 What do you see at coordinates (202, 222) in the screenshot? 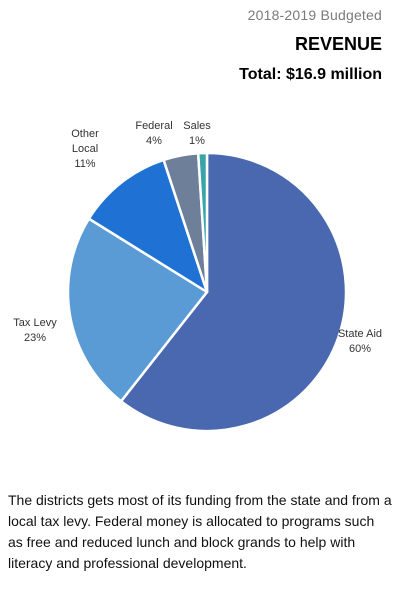
I see `pie-slice-sales` at bounding box center [202, 222].